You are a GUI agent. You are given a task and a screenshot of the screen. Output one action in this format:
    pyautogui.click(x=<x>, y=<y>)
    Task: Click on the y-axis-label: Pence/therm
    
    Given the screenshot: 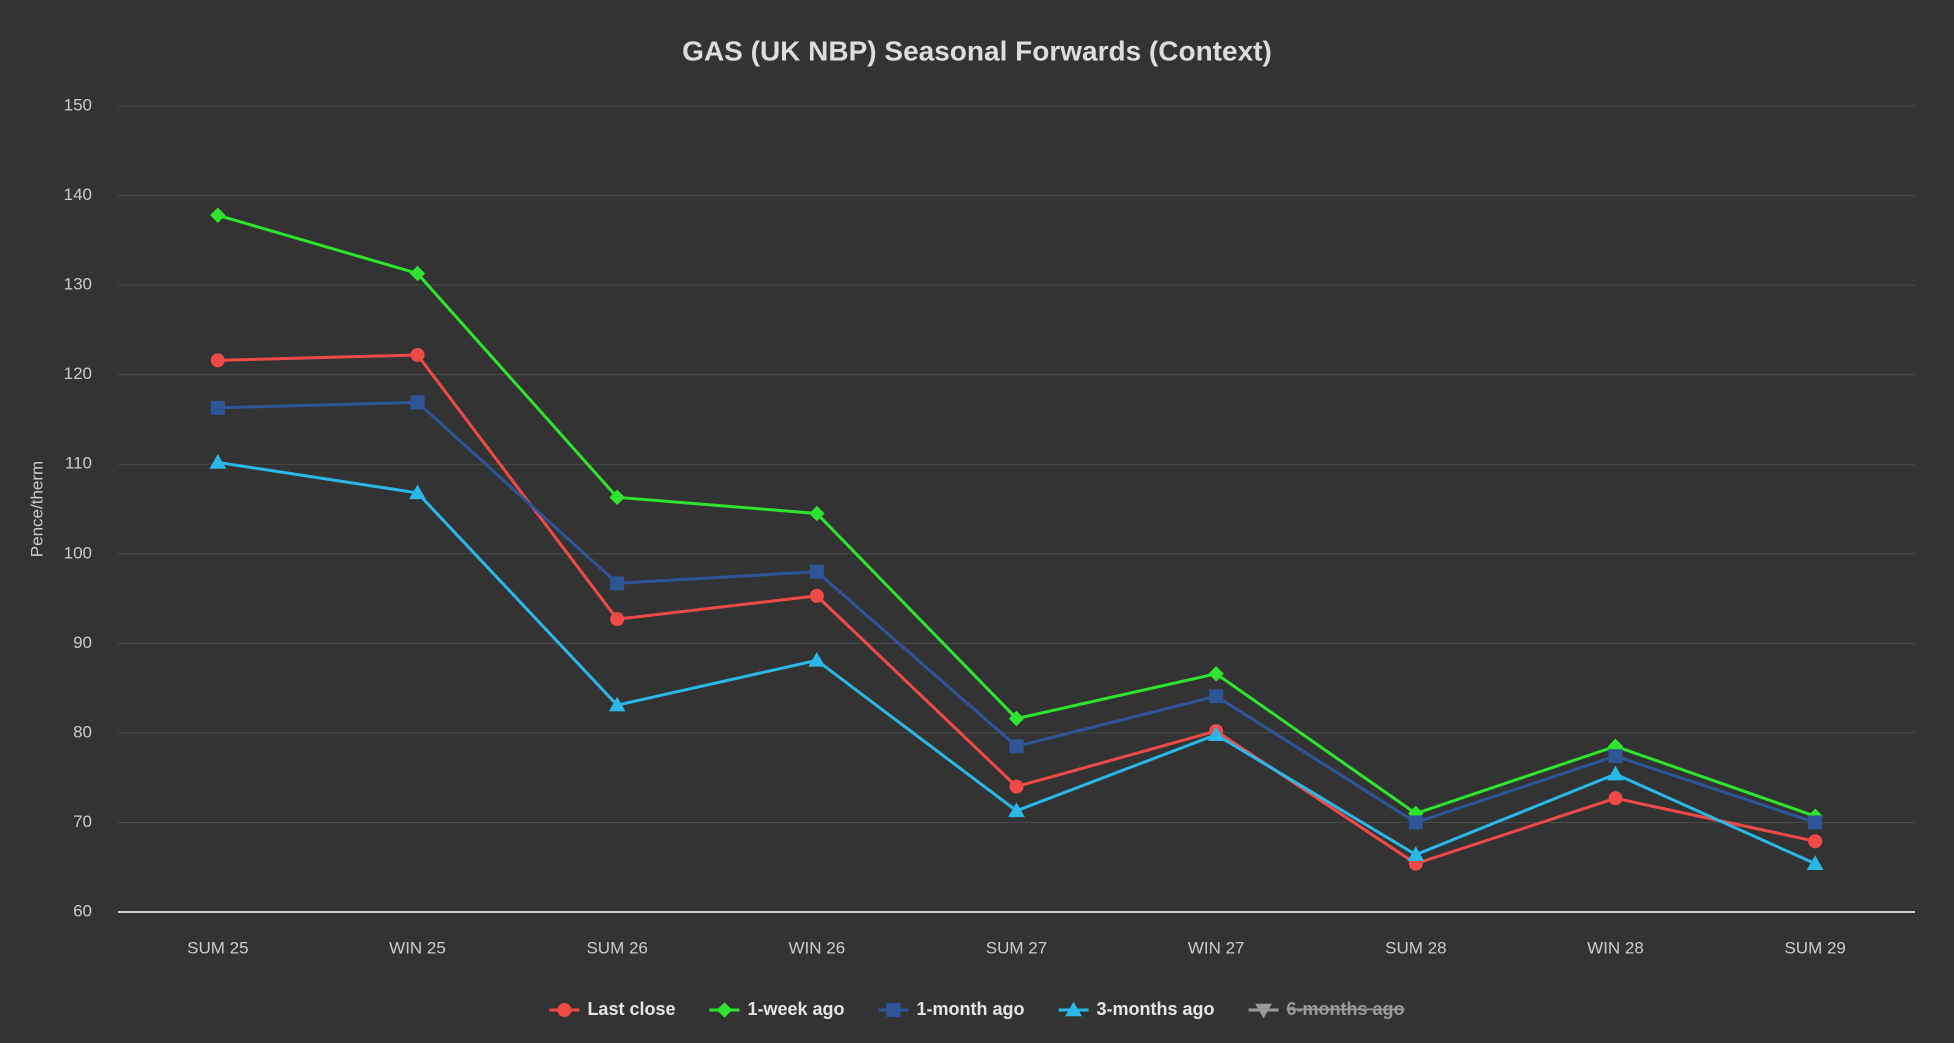 What is the action you would take?
    pyautogui.click(x=36, y=509)
    